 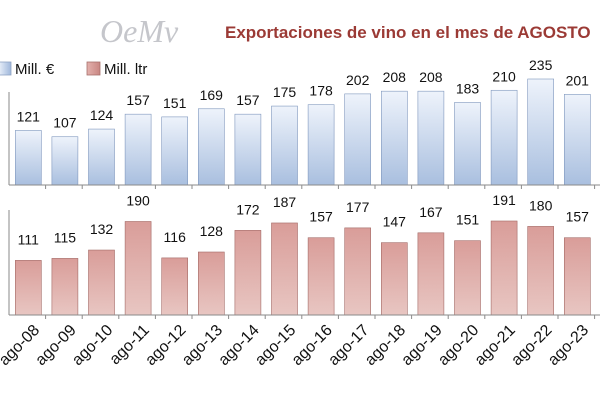 What do you see at coordinates (35, 69) in the screenshot?
I see `legend-label-euro: Mill. €` at bounding box center [35, 69].